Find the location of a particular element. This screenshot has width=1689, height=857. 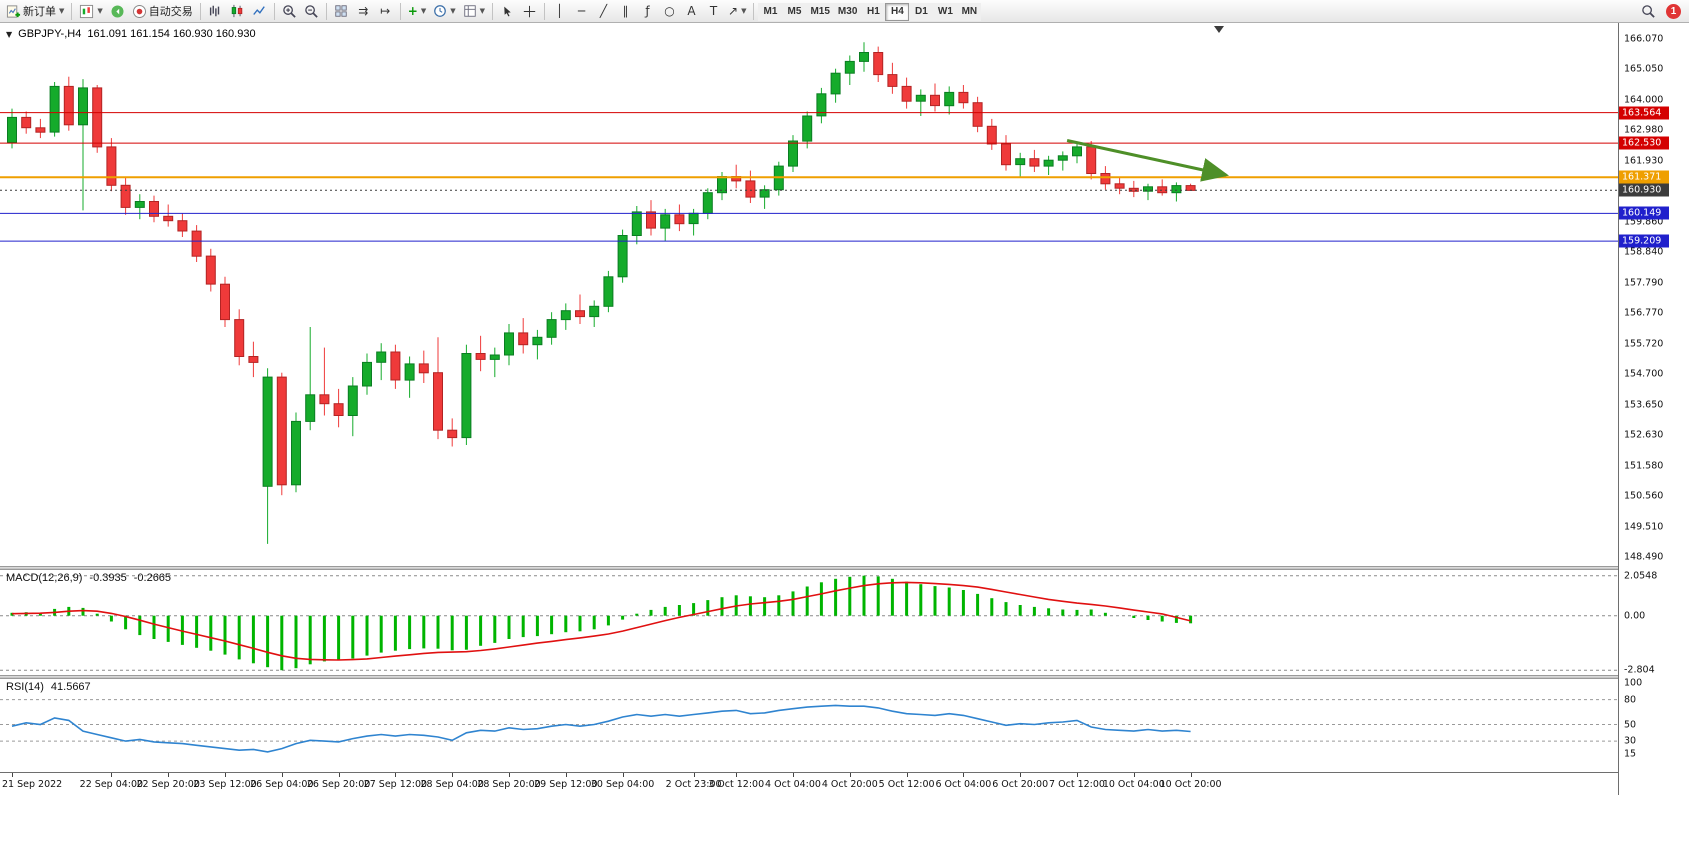

rsi-chart-canvas is located at coordinates (809, 725).